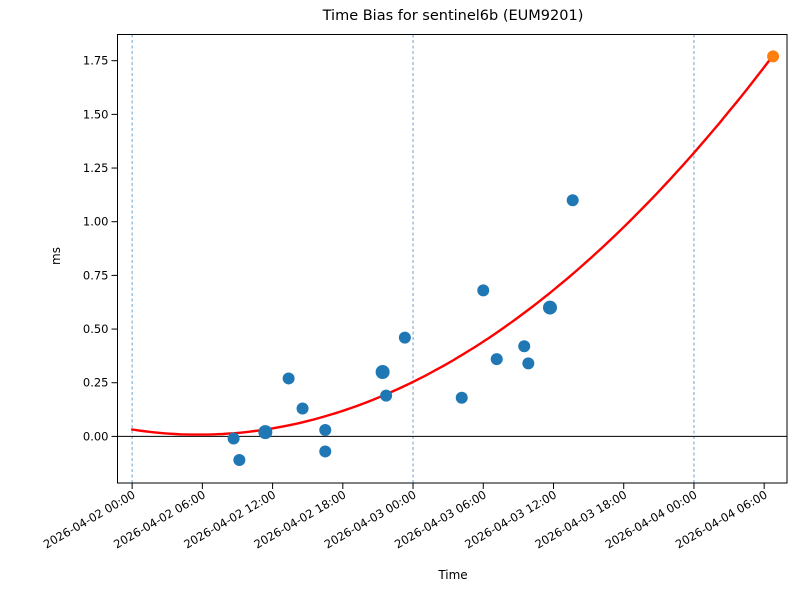  What do you see at coordinates (773, 56) in the screenshot?
I see `prediction-point` at bounding box center [773, 56].